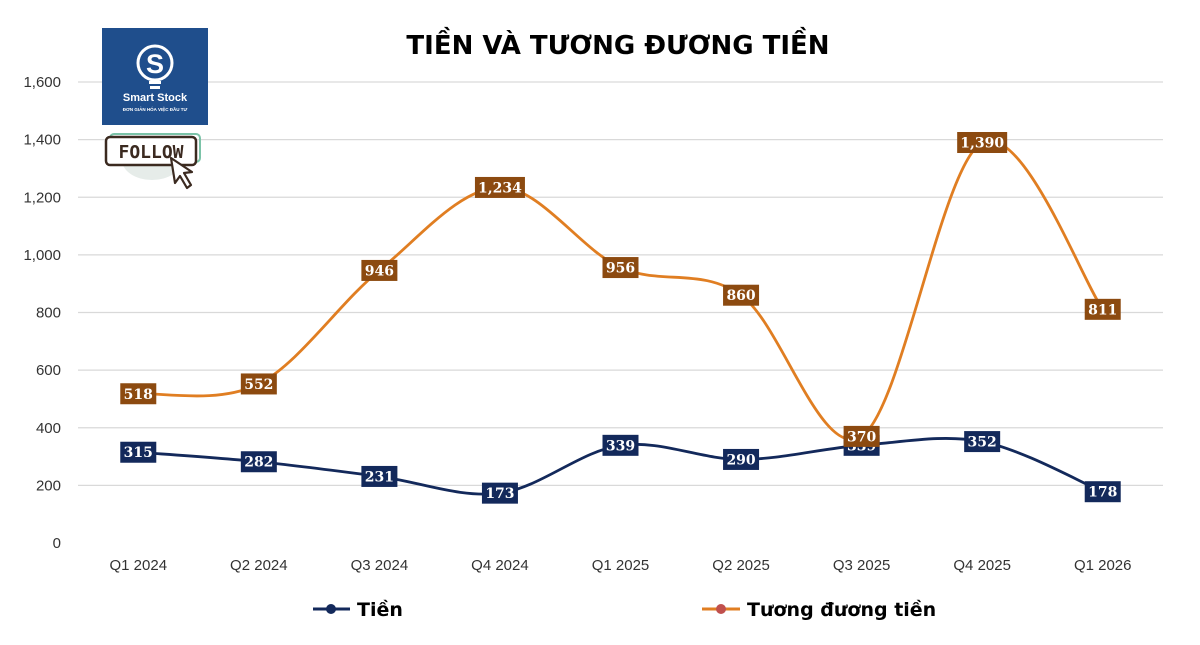 This screenshot has height=645, width=1200. I want to click on data-label-value: 370, so click(861, 437).